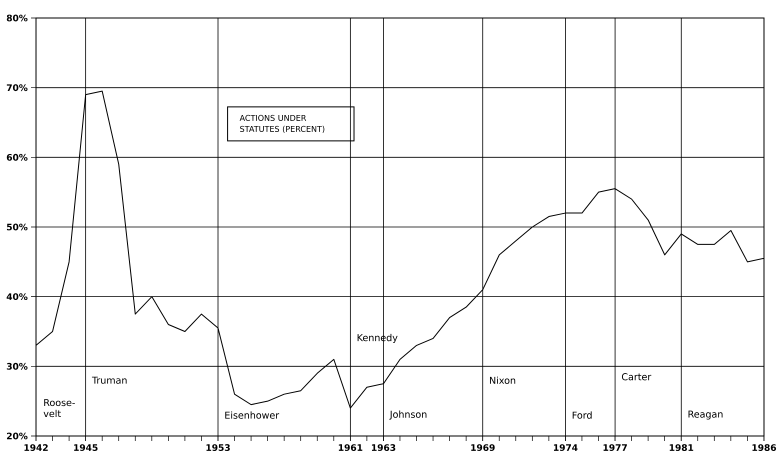 The height and width of the screenshot is (468, 780). Describe the element at coordinates (483, 447) in the screenshot. I see `x-tick-label: 1969` at that location.